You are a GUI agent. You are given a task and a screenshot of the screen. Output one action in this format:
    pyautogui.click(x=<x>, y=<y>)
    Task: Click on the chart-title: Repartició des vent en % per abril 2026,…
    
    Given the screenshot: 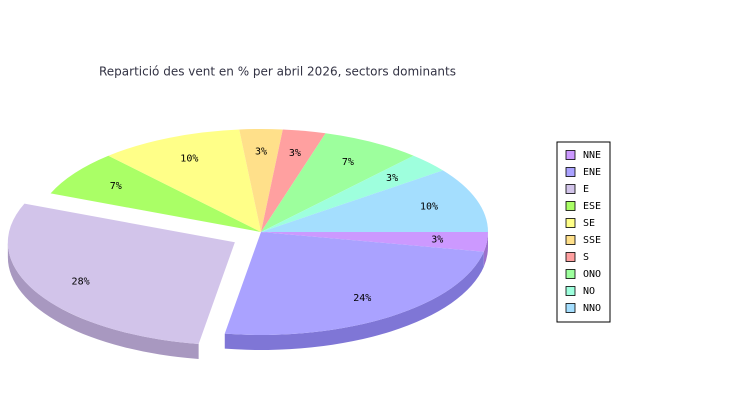 What is the action you would take?
    pyautogui.click(x=277, y=72)
    